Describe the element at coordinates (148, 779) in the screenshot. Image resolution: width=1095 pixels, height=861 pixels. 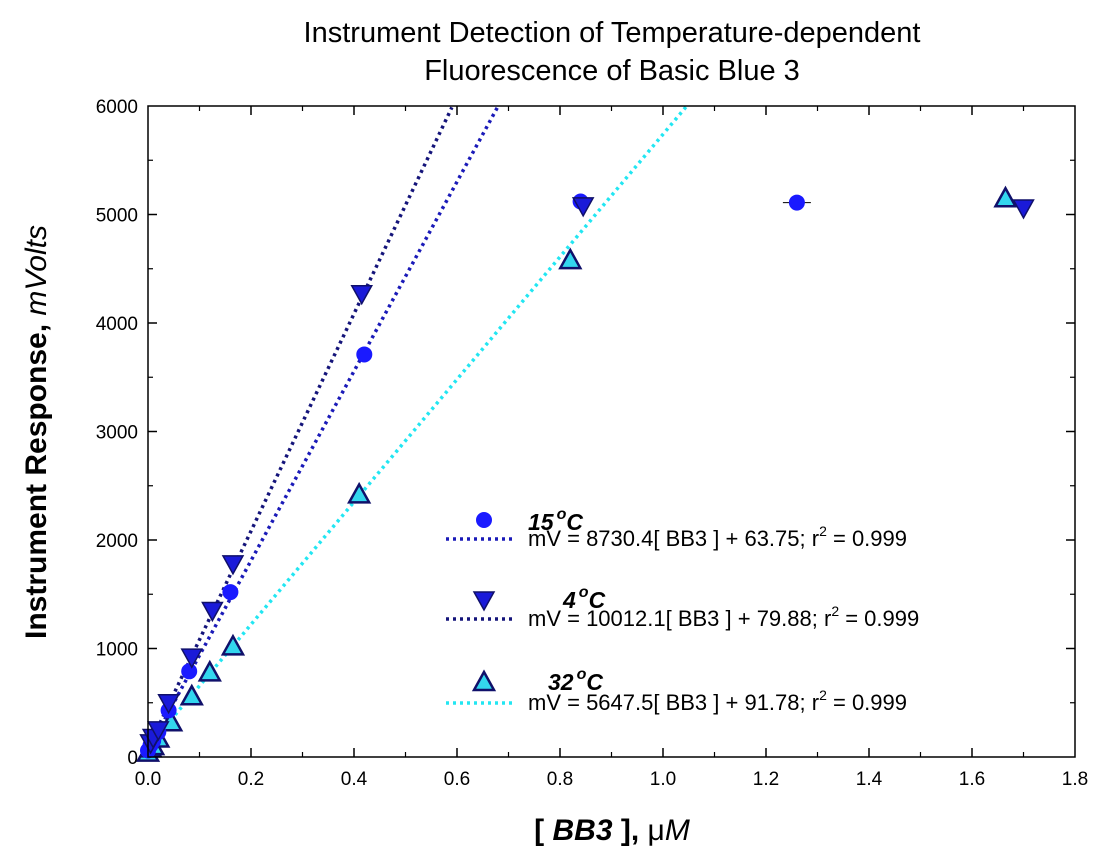
I see `x-tick-label: 0.0` at that location.